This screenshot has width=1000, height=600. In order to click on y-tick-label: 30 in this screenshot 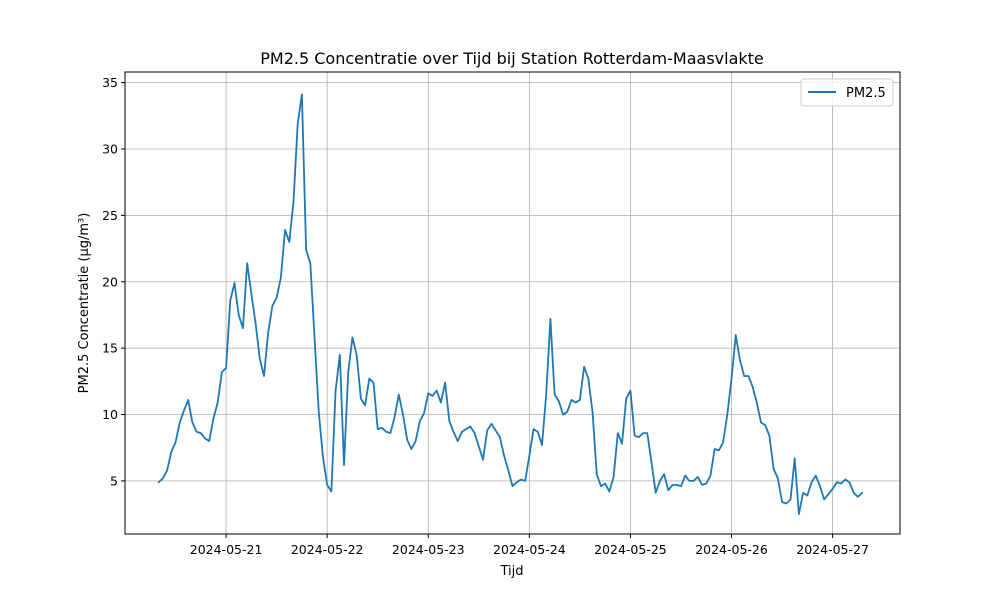, I will do `click(110, 149)`.